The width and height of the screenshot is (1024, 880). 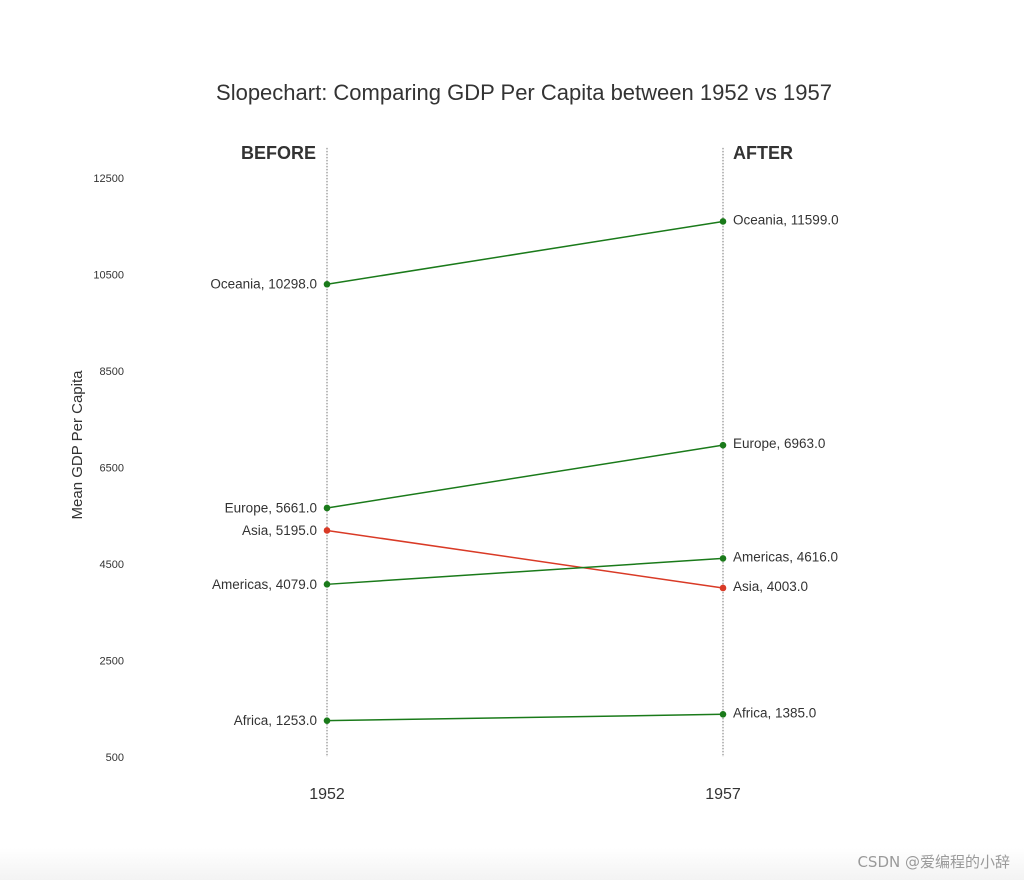 I want to click on label-asia-1952: Asia, 5195.0, so click(x=279, y=530).